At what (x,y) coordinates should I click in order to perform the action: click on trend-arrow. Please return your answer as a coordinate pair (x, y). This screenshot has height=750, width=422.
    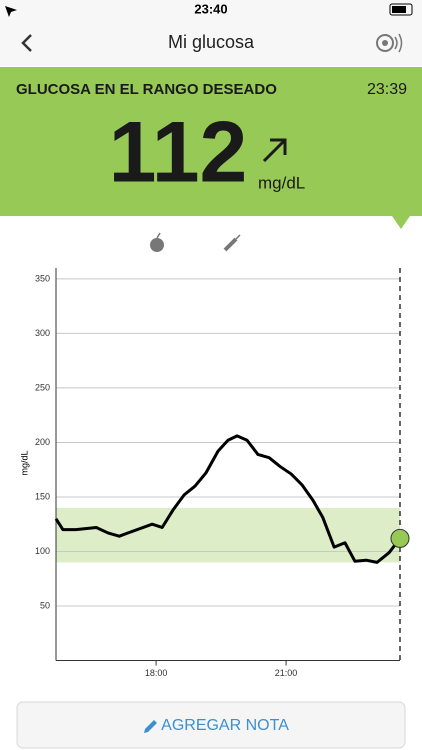
    Looking at the image, I should click on (274, 150).